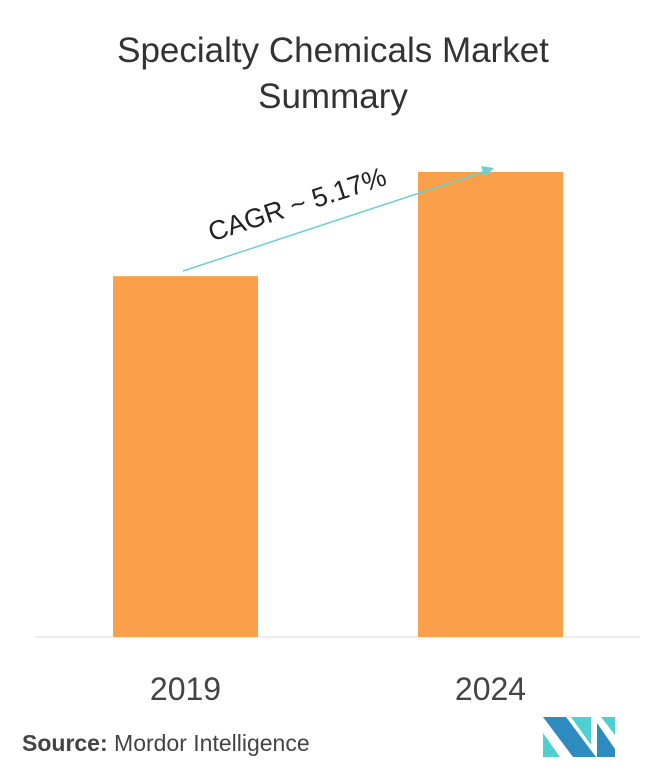  I want to click on bar-2019, so click(185, 456).